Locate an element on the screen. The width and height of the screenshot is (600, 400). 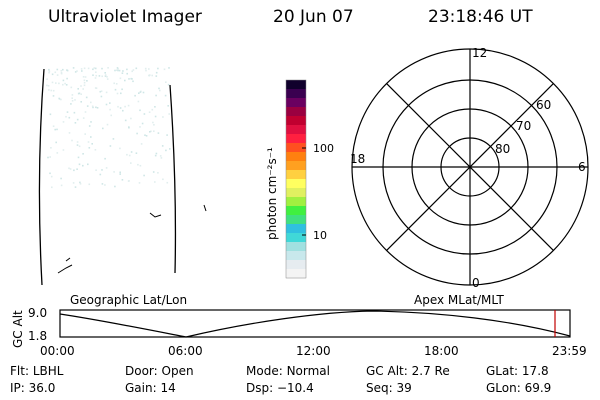
polar-label-mlat-70: 70 is located at coordinates (523, 126).